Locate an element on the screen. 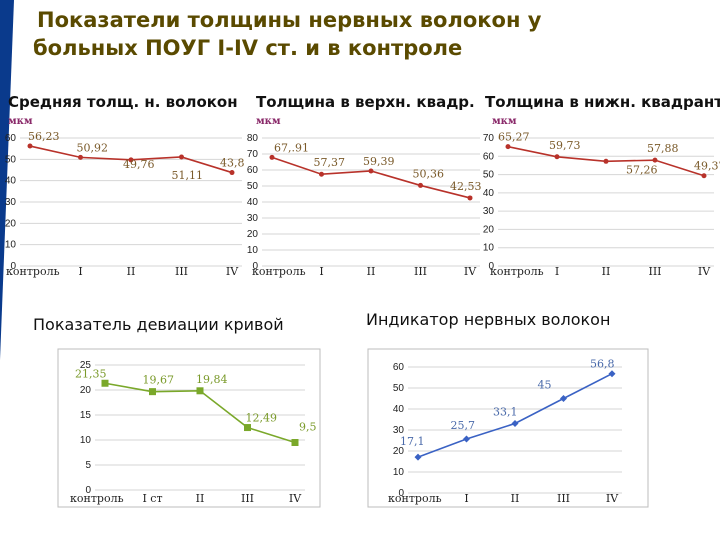 The width and height of the screenshot is (720, 540). slide-title-line1: Показатели толщины нервных волокон у is located at coordinates (289, 20).